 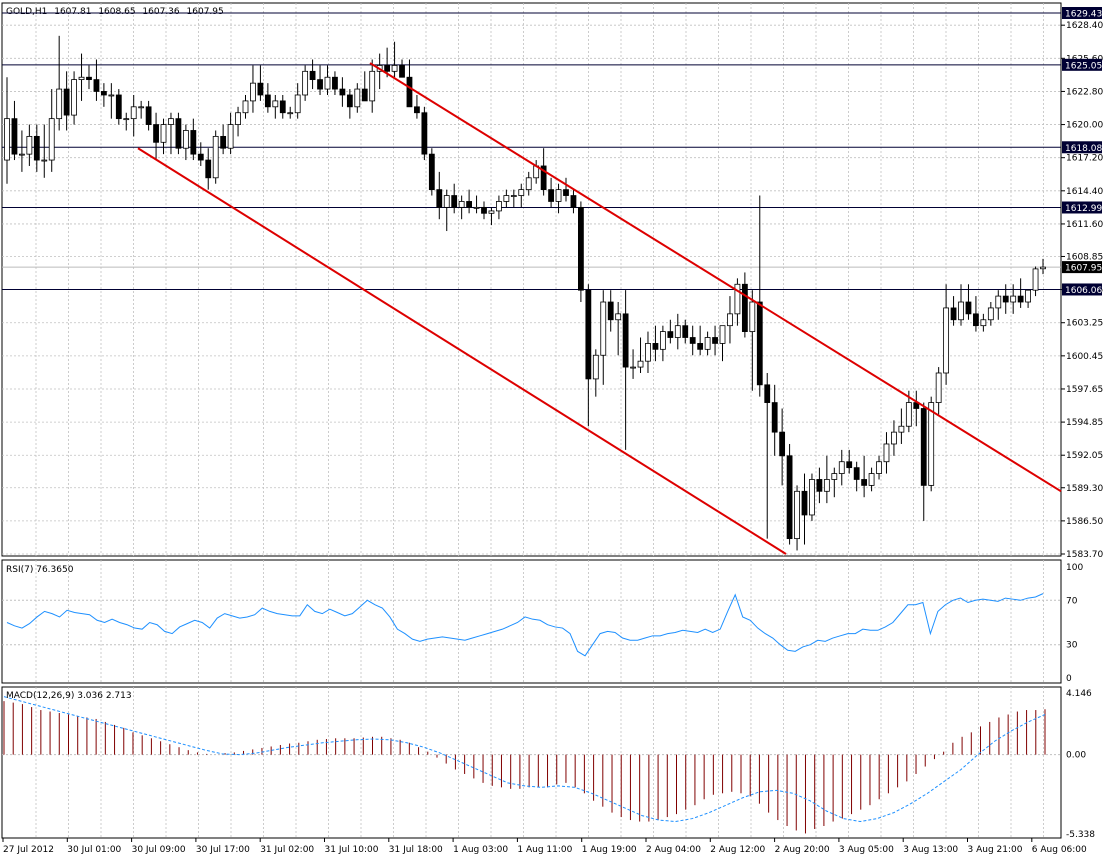 I want to click on price-tick-label: 1603.25, so click(x=1084, y=324).